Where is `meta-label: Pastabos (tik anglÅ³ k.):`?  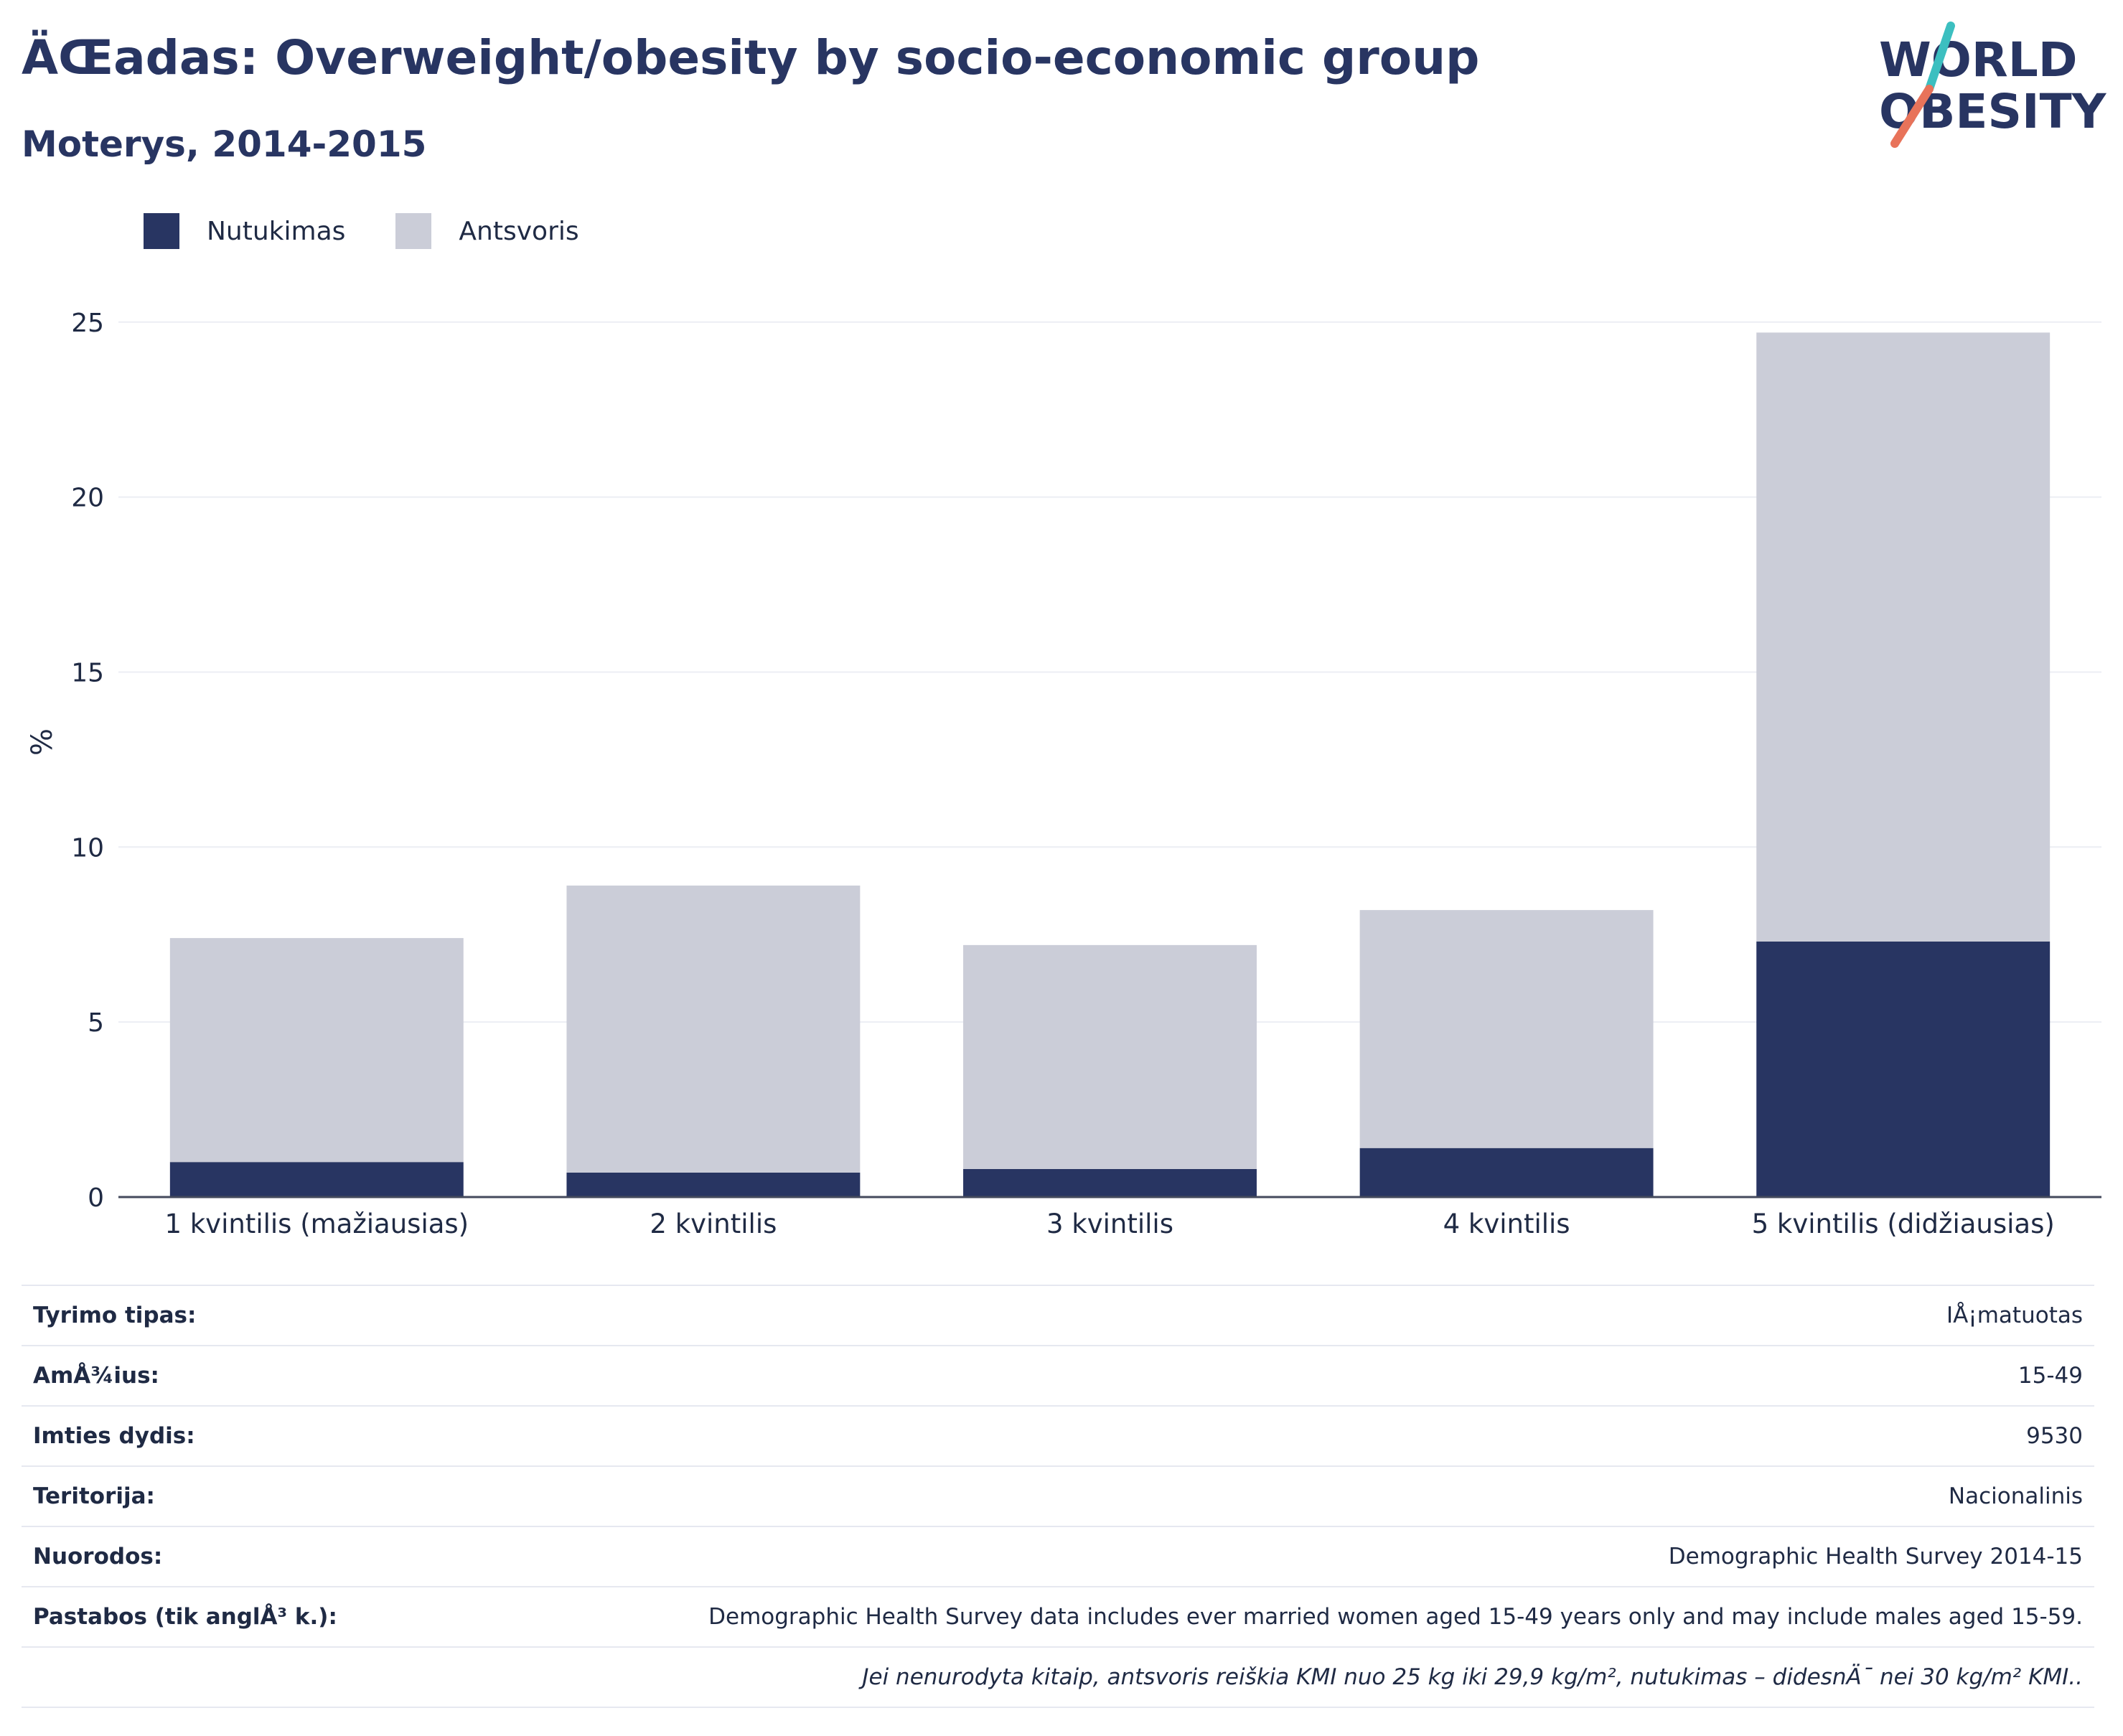
meta-label: Pastabos (tik anglÅ³ k.): is located at coordinates (185, 1617).